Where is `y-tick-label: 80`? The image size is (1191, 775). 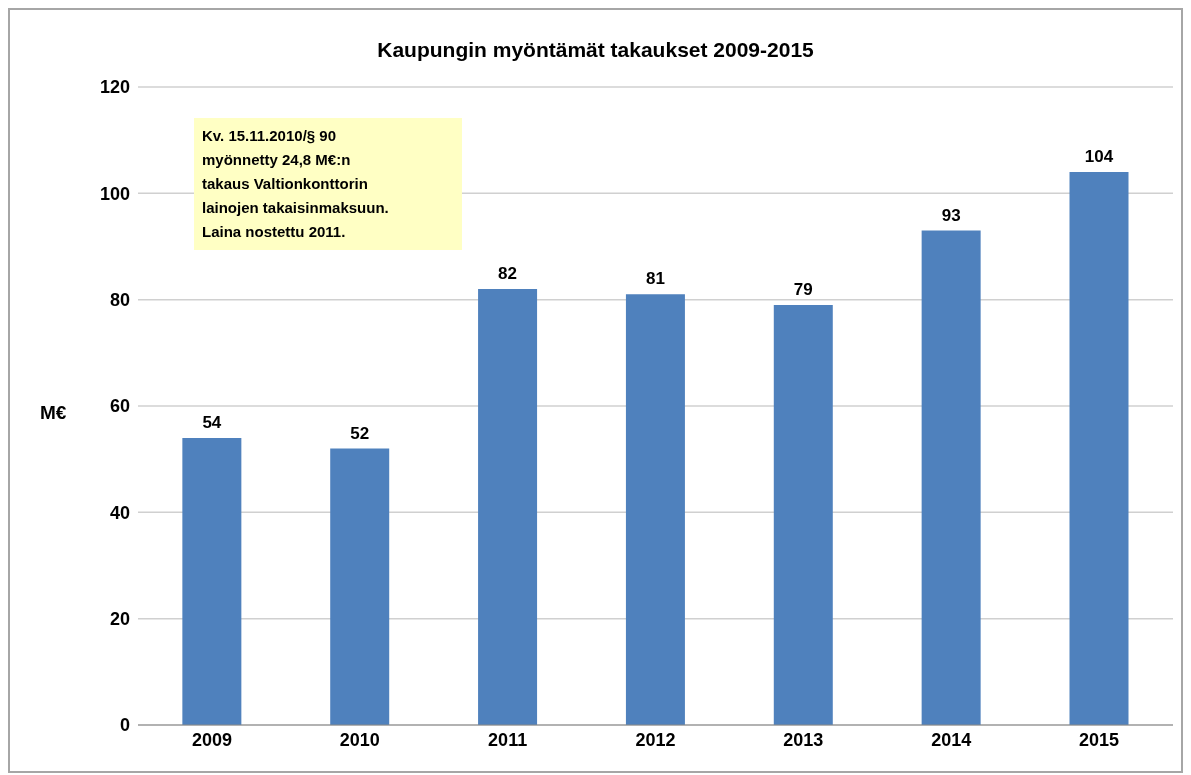
y-tick-label: 80 is located at coordinates (119, 300).